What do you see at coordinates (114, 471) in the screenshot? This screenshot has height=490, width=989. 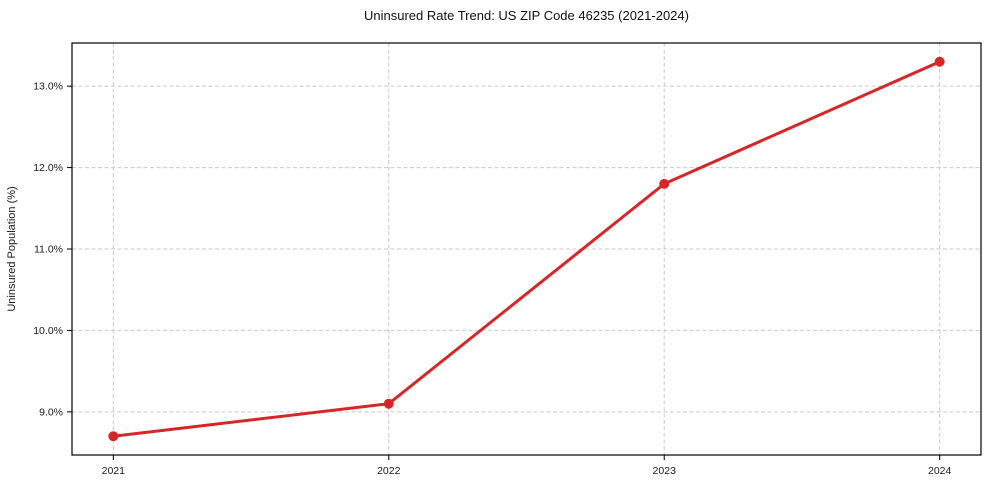 I see `x-tick-label: 2021` at bounding box center [114, 471].